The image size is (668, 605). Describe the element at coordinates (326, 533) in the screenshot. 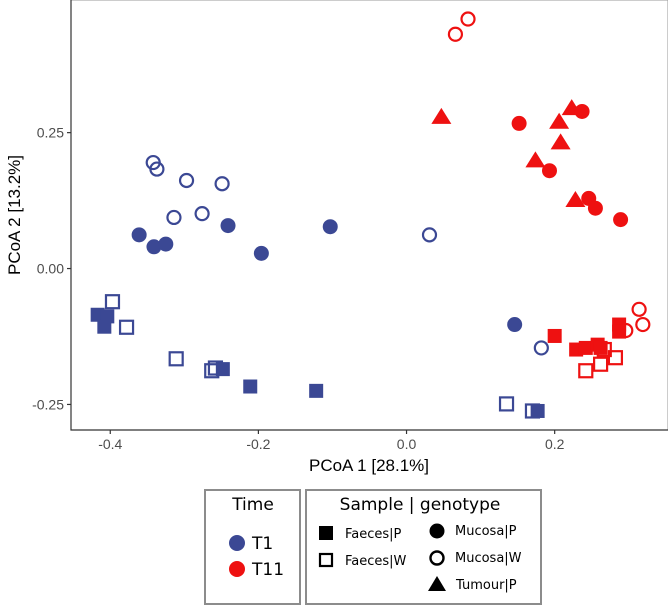

I see `filled-square-icon` at that location.